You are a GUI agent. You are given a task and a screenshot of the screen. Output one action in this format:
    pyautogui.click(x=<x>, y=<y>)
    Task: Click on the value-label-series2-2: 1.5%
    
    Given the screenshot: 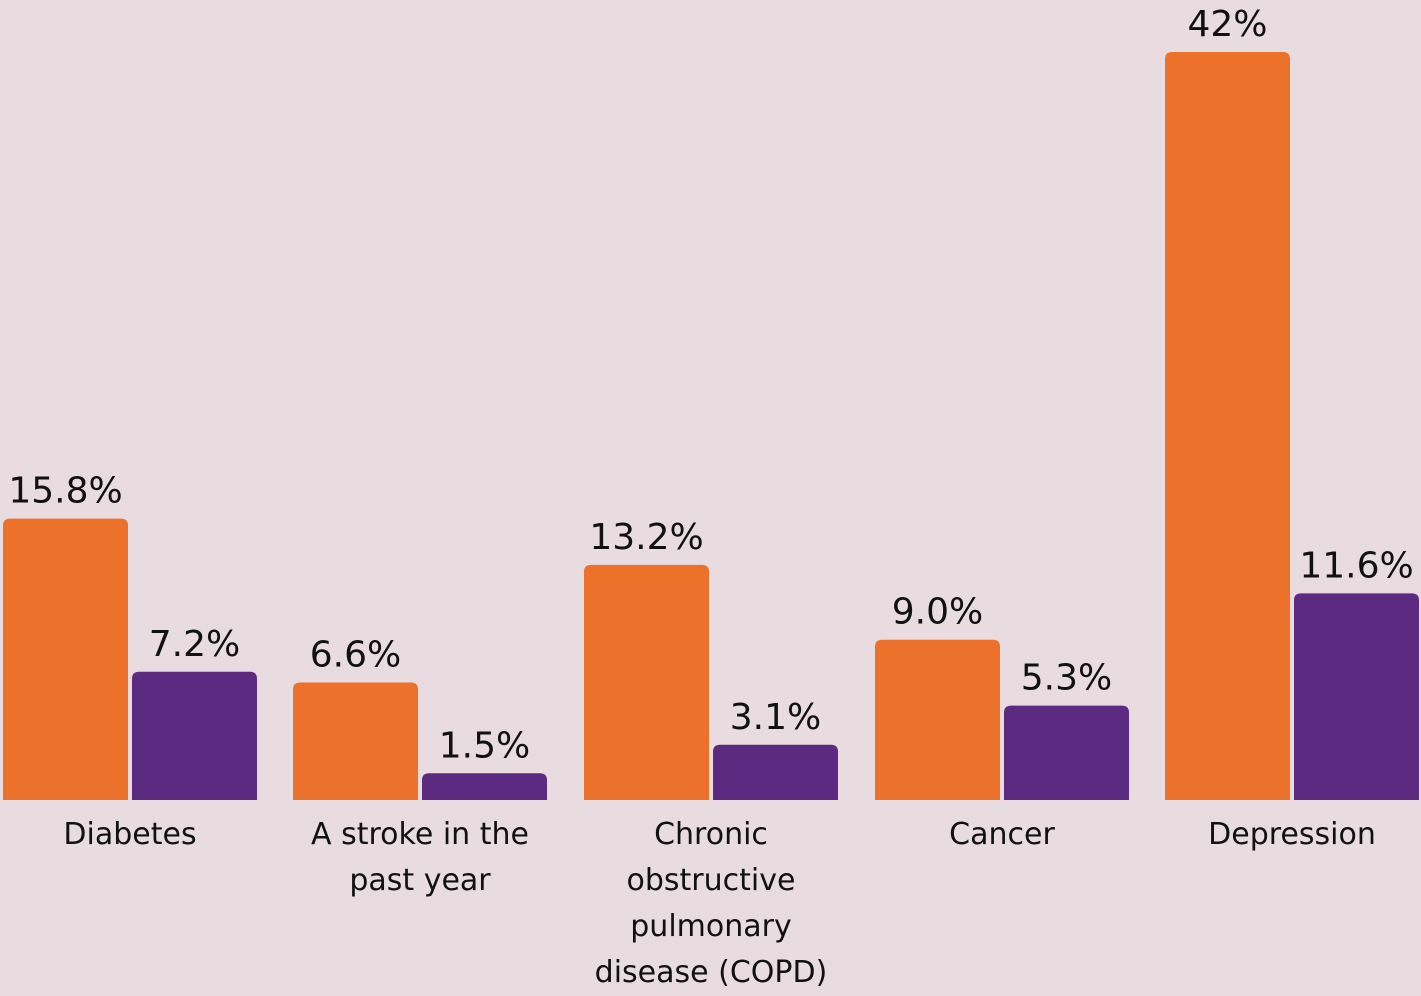 What is the action you would take?
    pyautogui.click(x=484, y=745)
    